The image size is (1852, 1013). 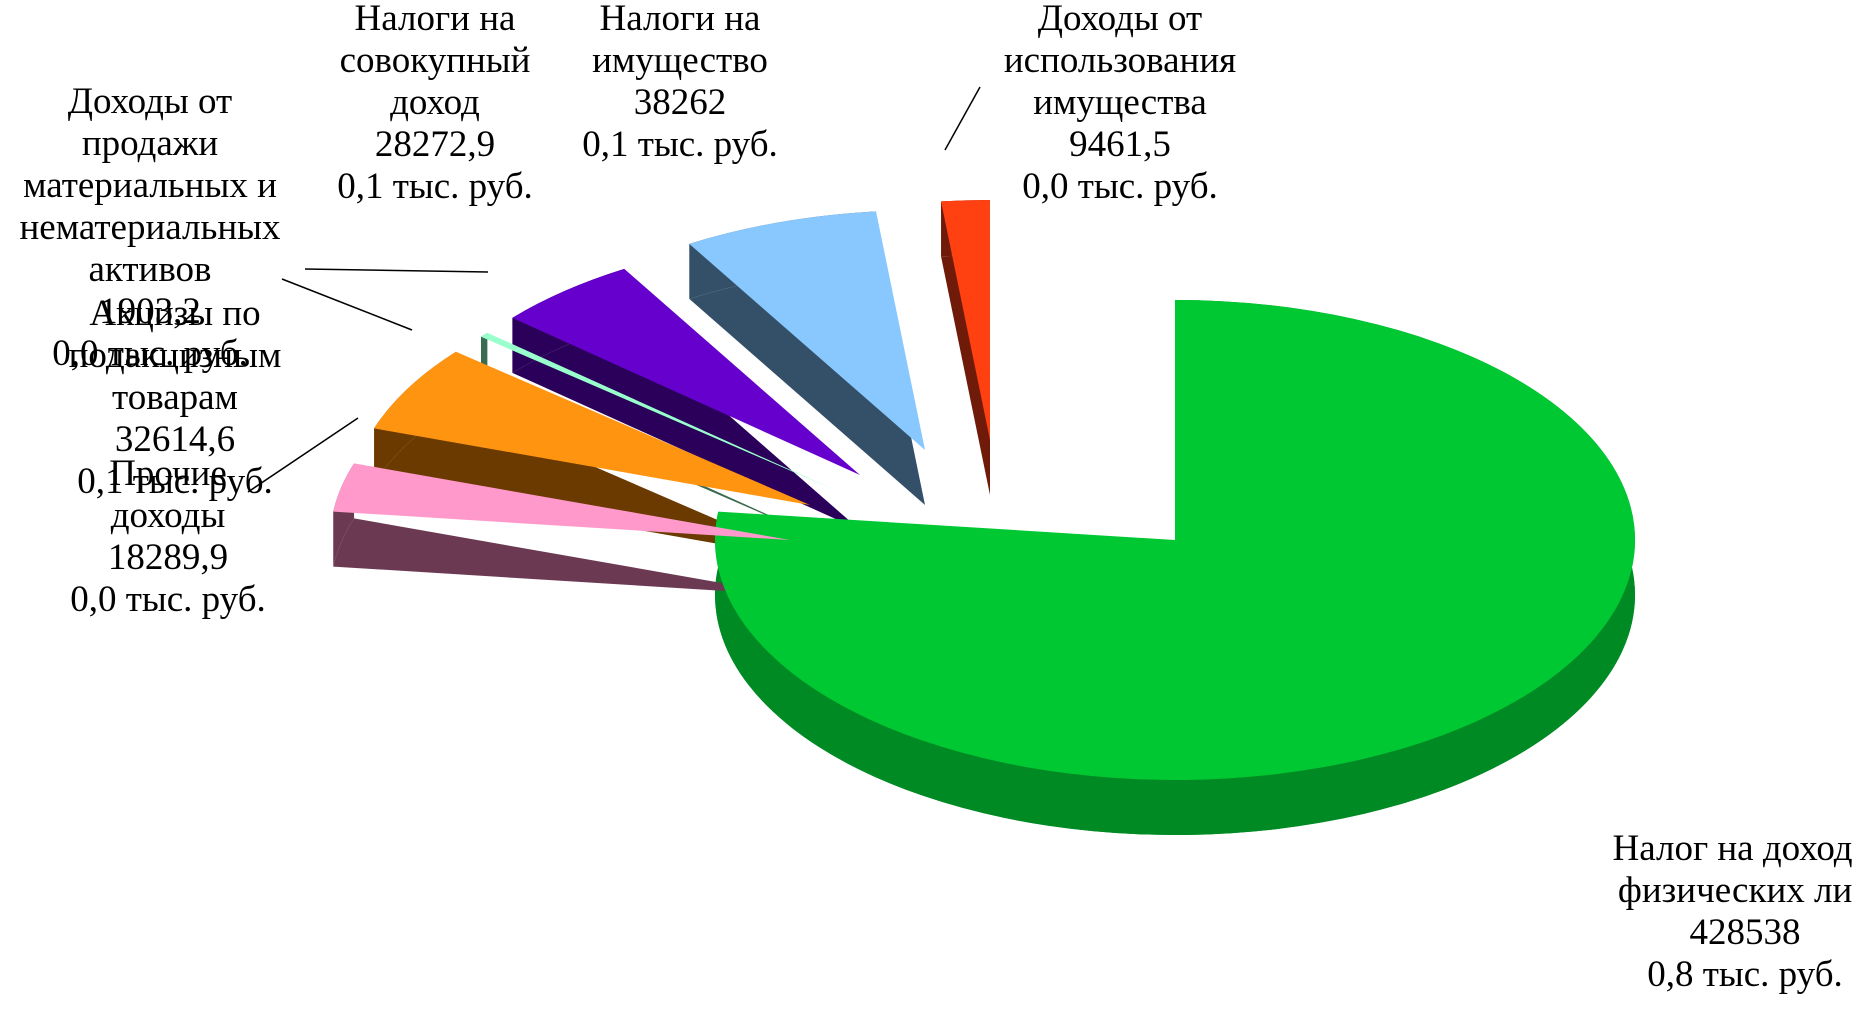 I want to click on slice-2-label-line: доходы, so click(x=168, y=515).